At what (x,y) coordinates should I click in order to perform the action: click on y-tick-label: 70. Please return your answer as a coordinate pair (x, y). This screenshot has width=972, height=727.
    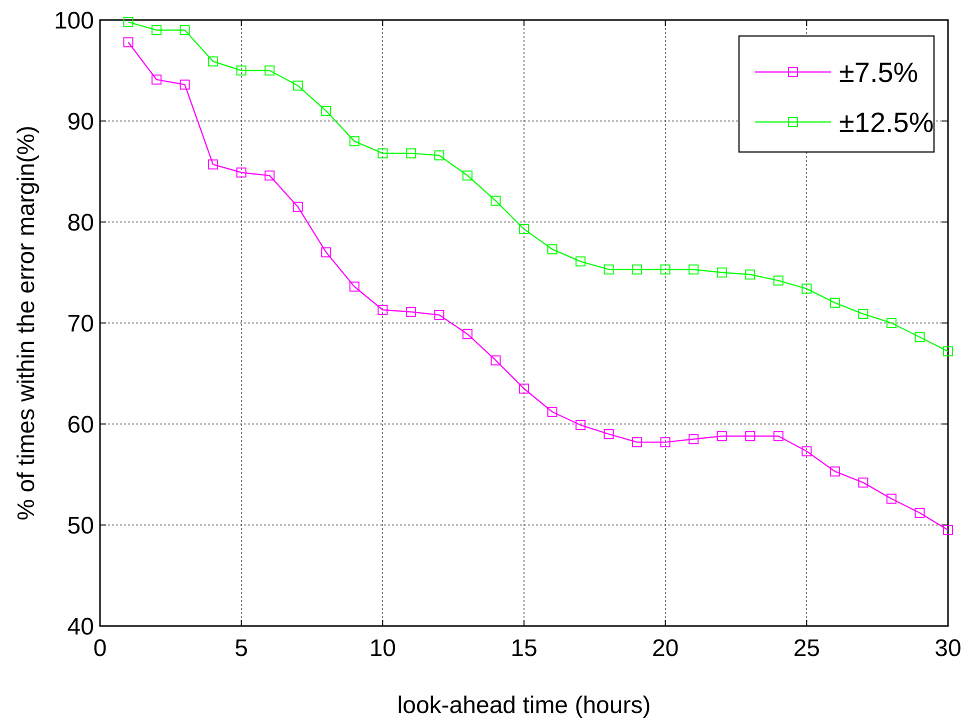
    Looking at the image, I should click on (80, 324).